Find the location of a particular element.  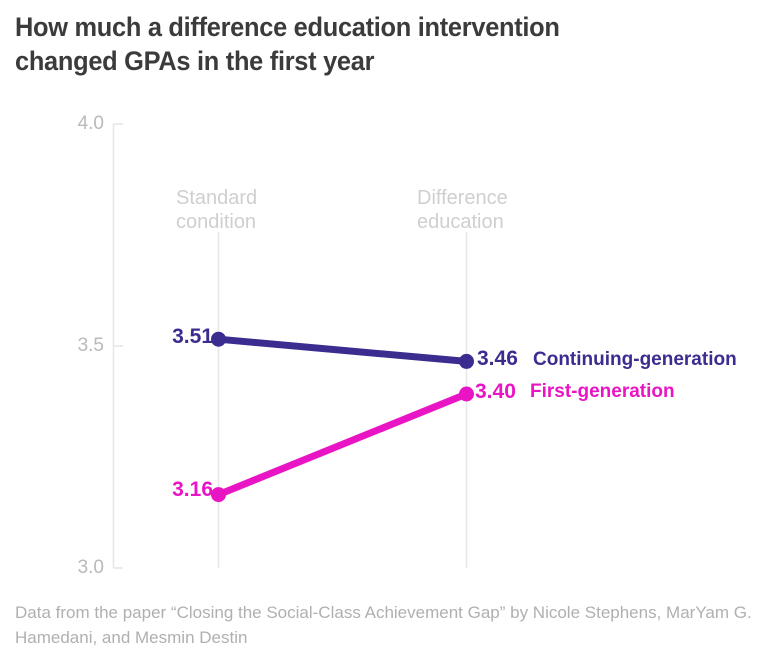

series-line-continuing-generation is located at coordinates (342, 350).